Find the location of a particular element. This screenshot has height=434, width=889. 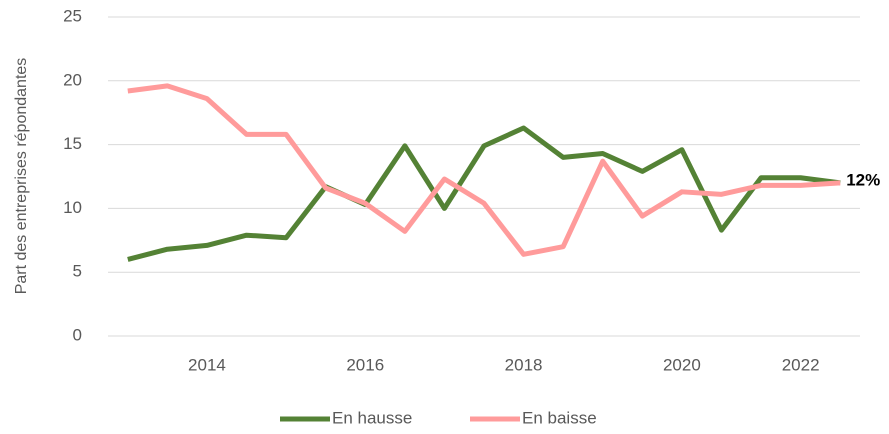

data-label: 12% is located at coordinates (863, 179).